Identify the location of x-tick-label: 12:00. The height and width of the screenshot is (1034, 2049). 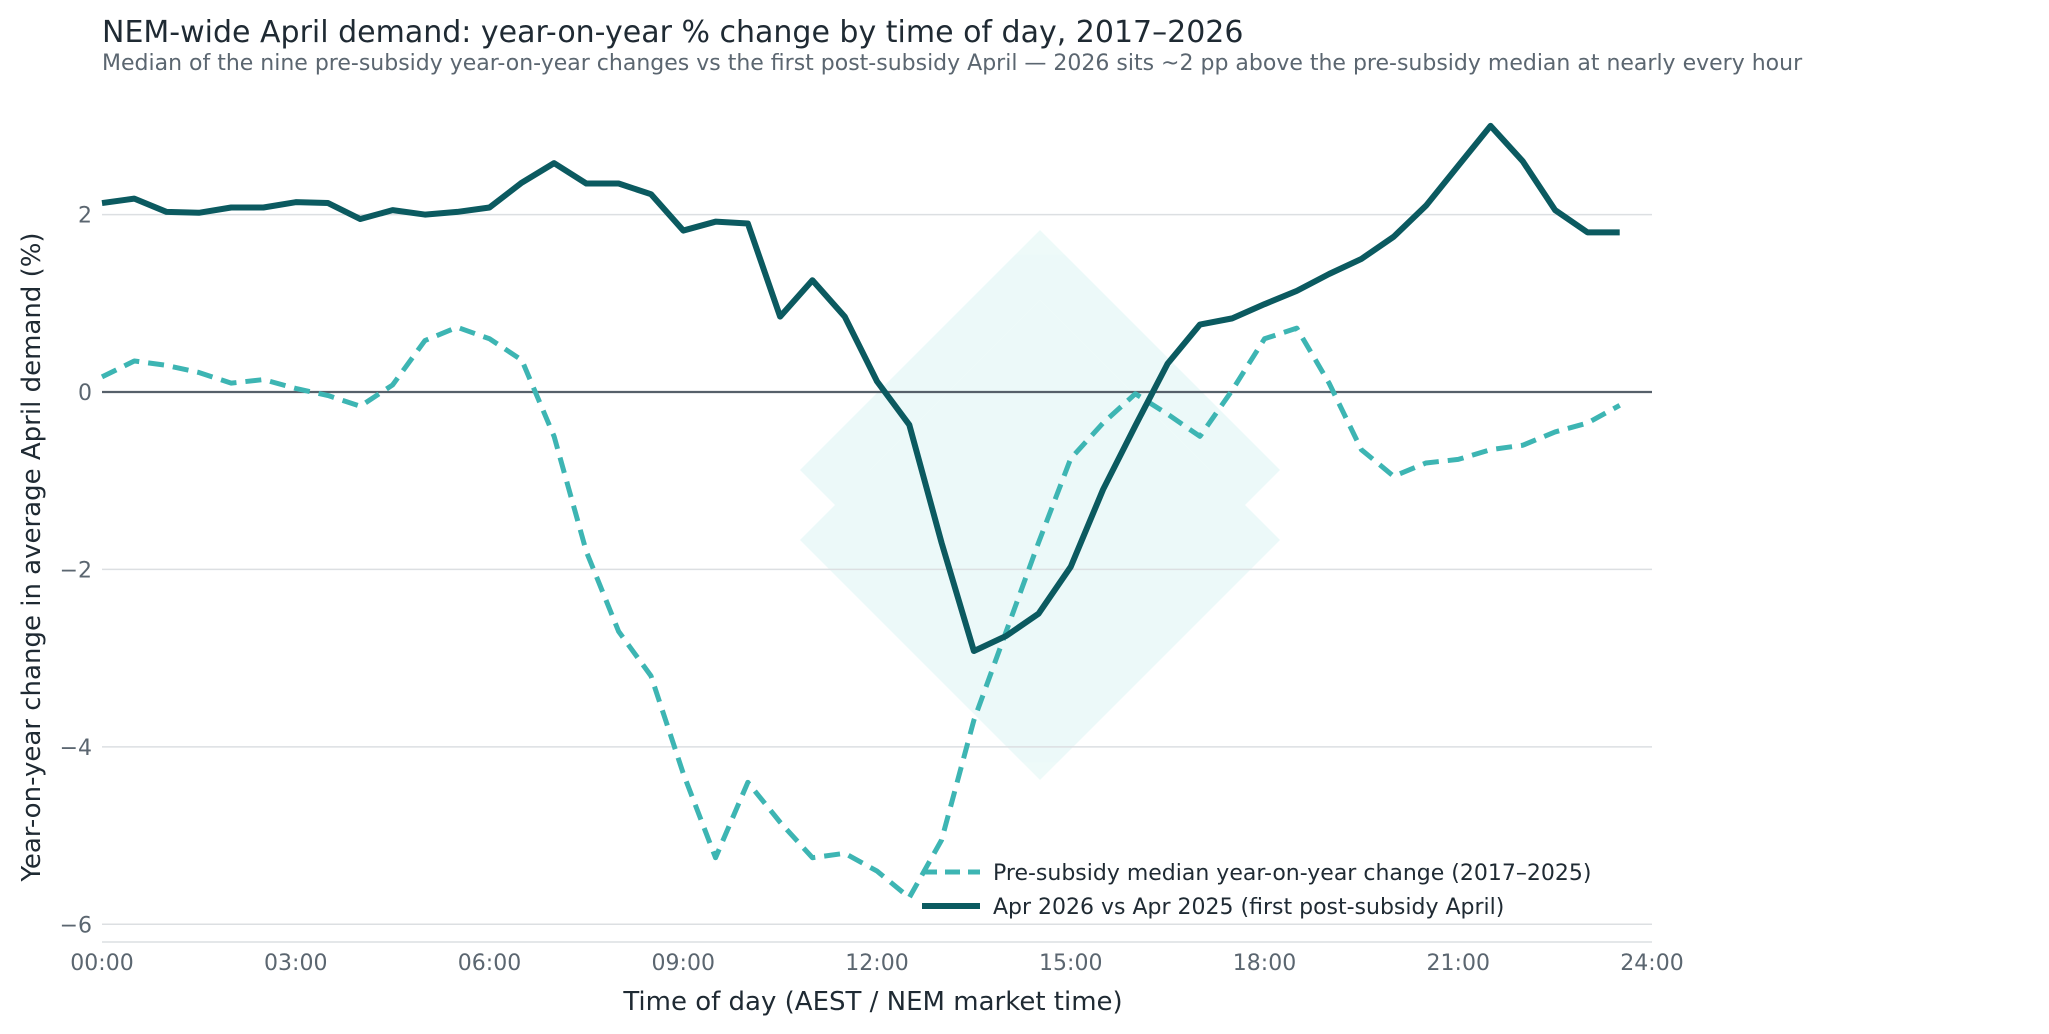
(876, 963).